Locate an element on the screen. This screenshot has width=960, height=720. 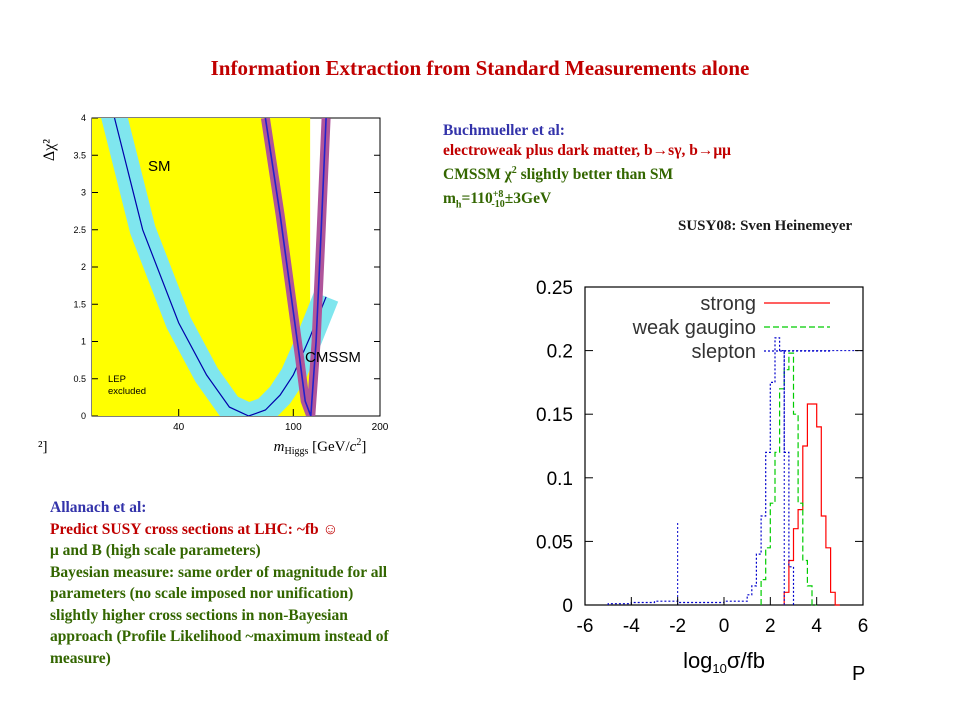
chi2-ytick-label: 1 is located at coordinates (83, 342).